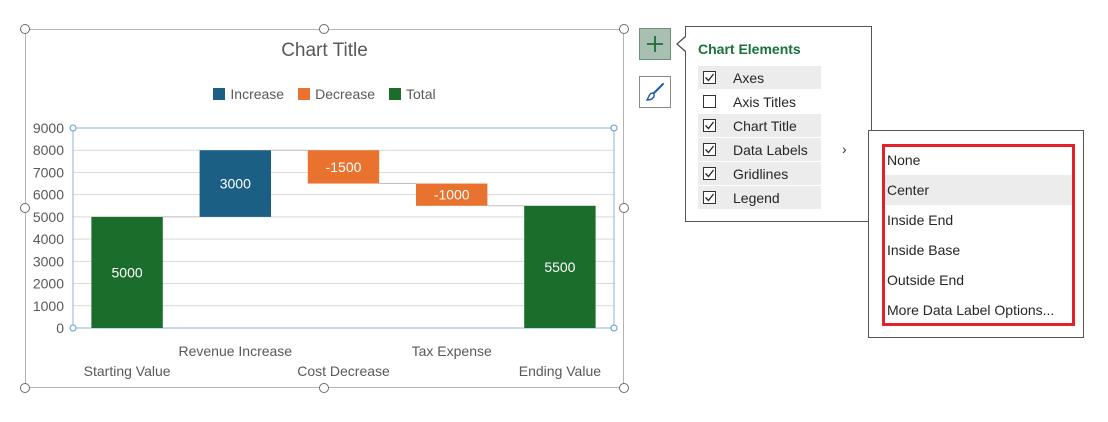  I want to click on element-row-data-labels: Data Labels, so click(759, 149).